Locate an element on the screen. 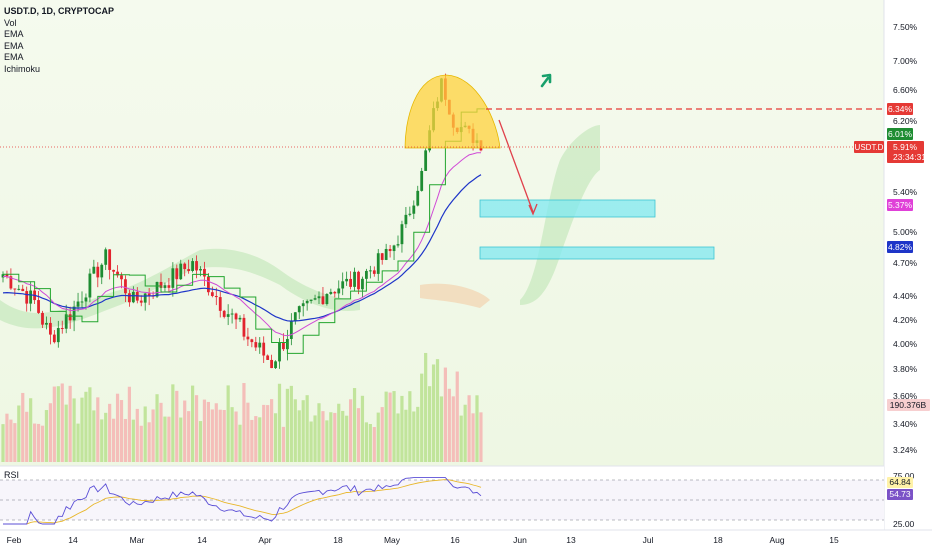 Image resolution: width=932 pixels, height=555 pixels. volume-badge: 190.376B is located at coordinates (908, 405).